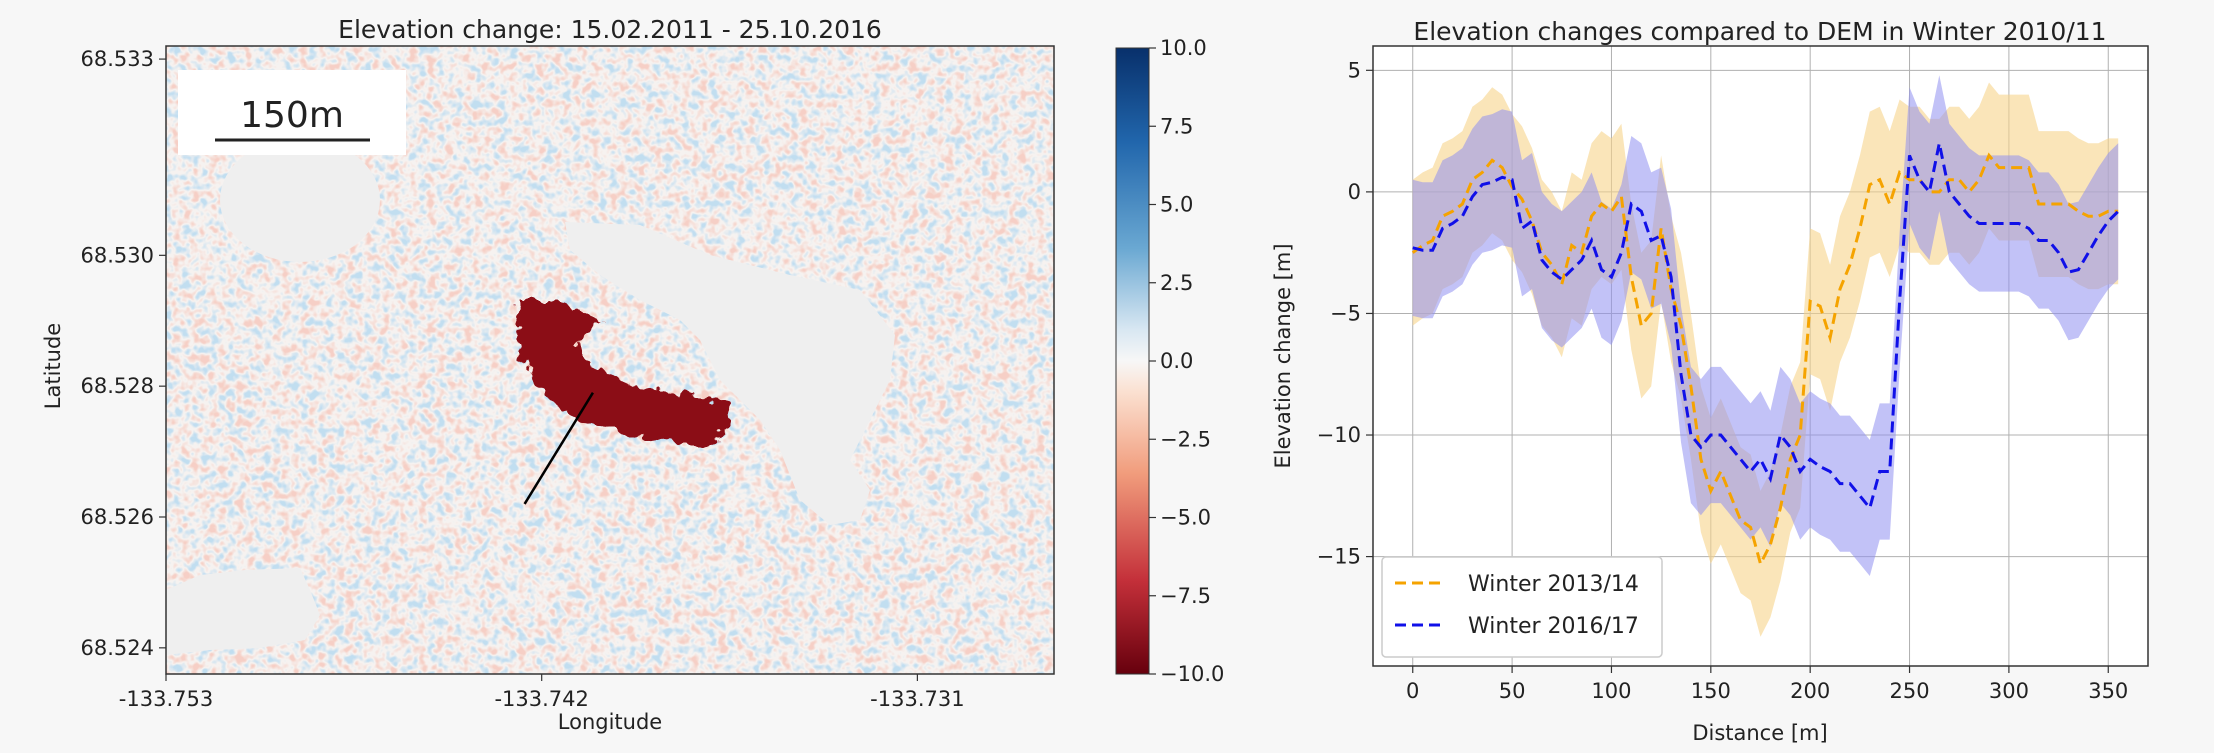  What do you see at coordinates (117, 517) in the screenshot?
I see `map-y-tick-label: 68.526` at bounding box center [117, 517].